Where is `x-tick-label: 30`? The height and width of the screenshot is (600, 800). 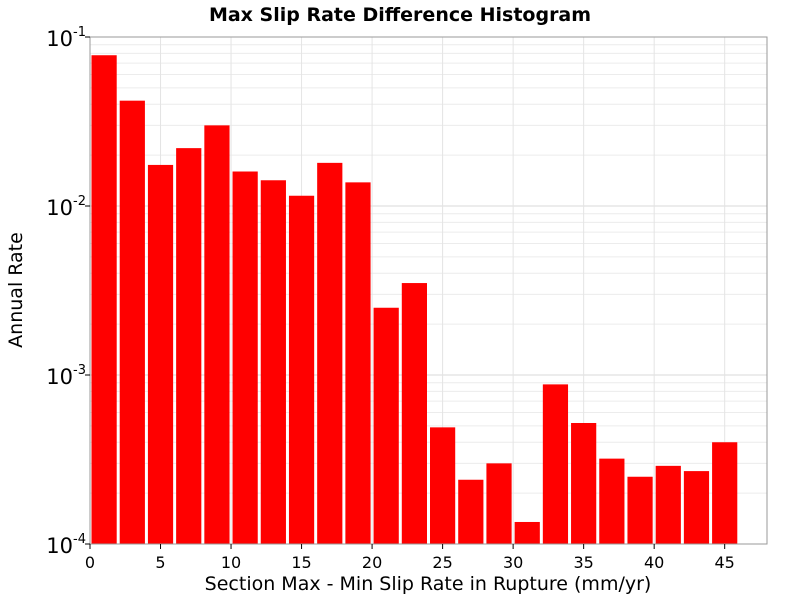 x-tick-label: 30 is located at coordinates (513, 562).